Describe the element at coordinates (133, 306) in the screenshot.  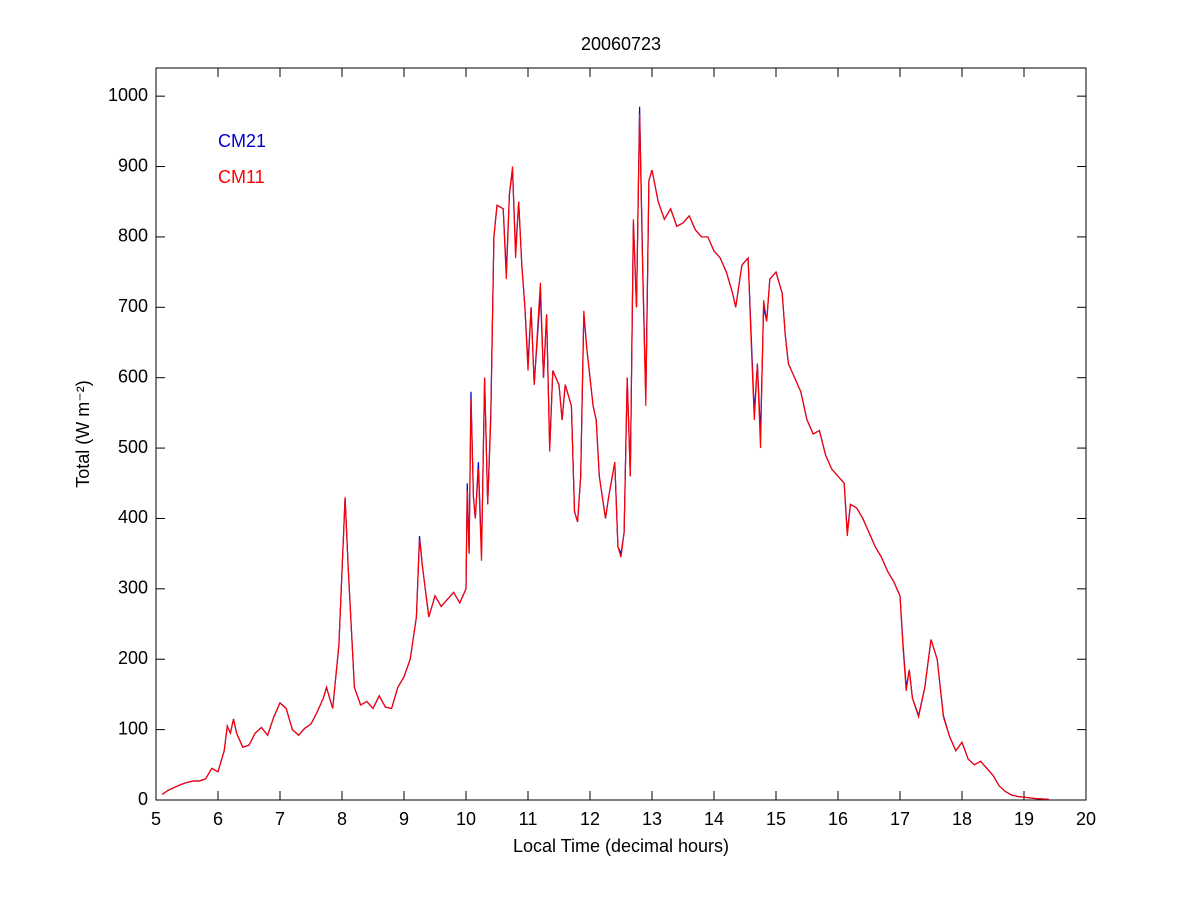
I see `y-tick-label: 700` at that location.